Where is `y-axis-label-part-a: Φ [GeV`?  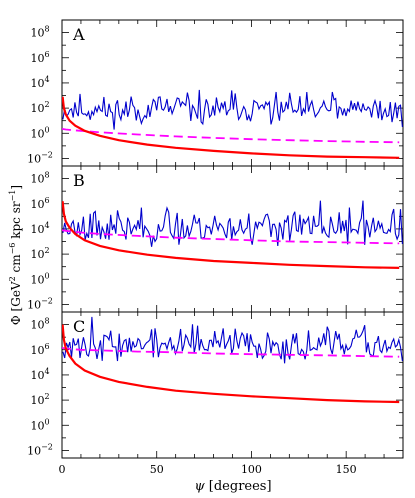
y-axis-label-part-a: Φ [GeV is located at coordinates (16, 303).